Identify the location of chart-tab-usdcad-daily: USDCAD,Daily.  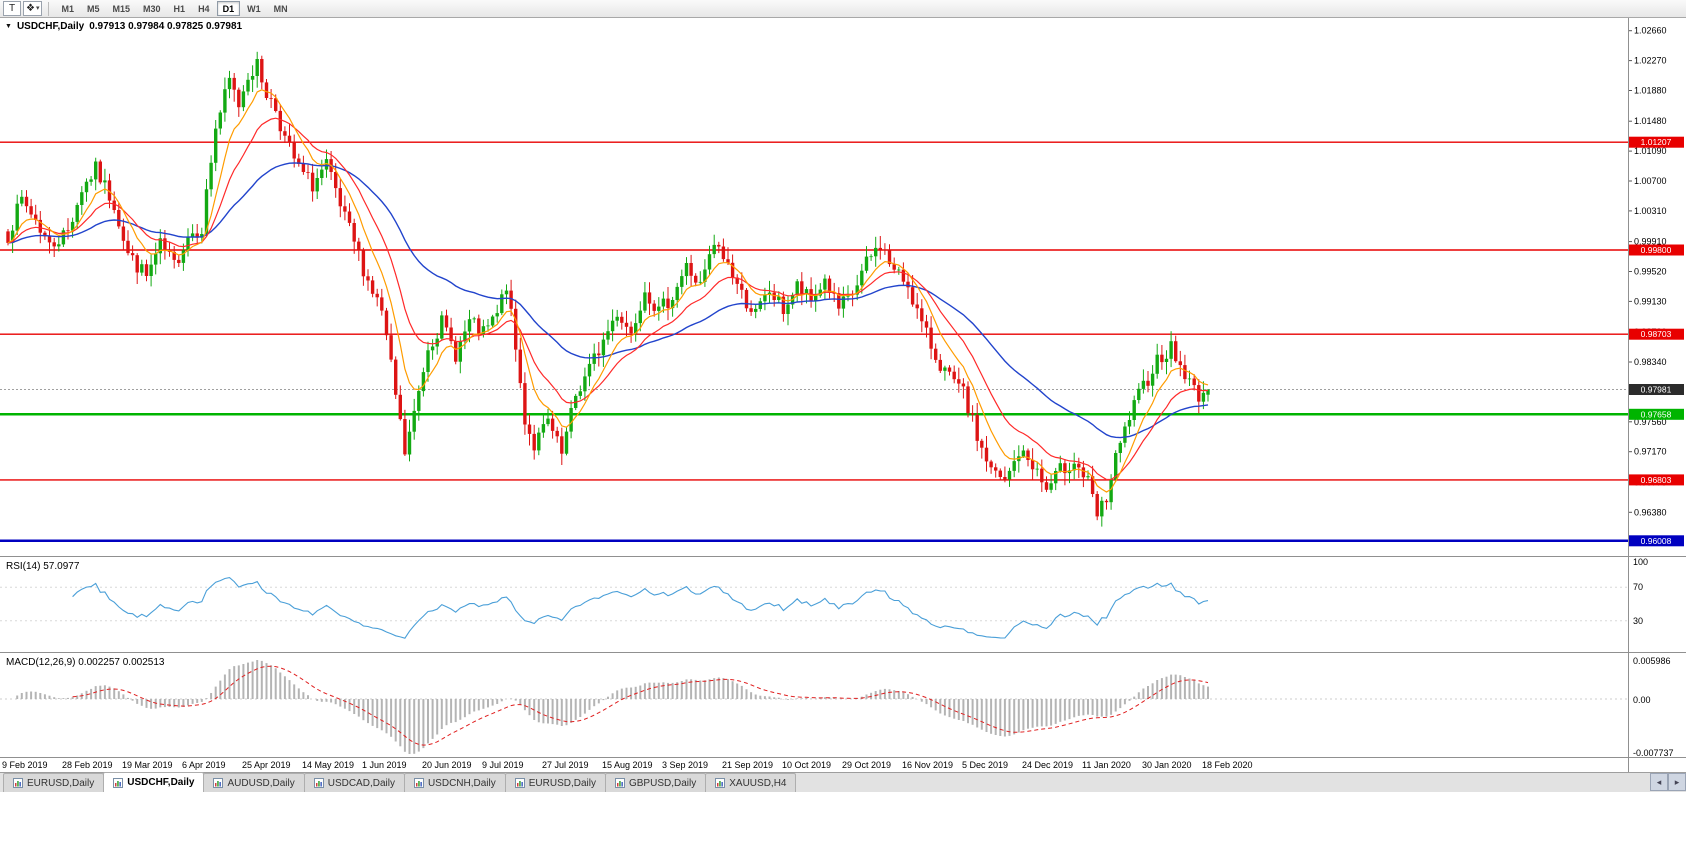
(354, 782).